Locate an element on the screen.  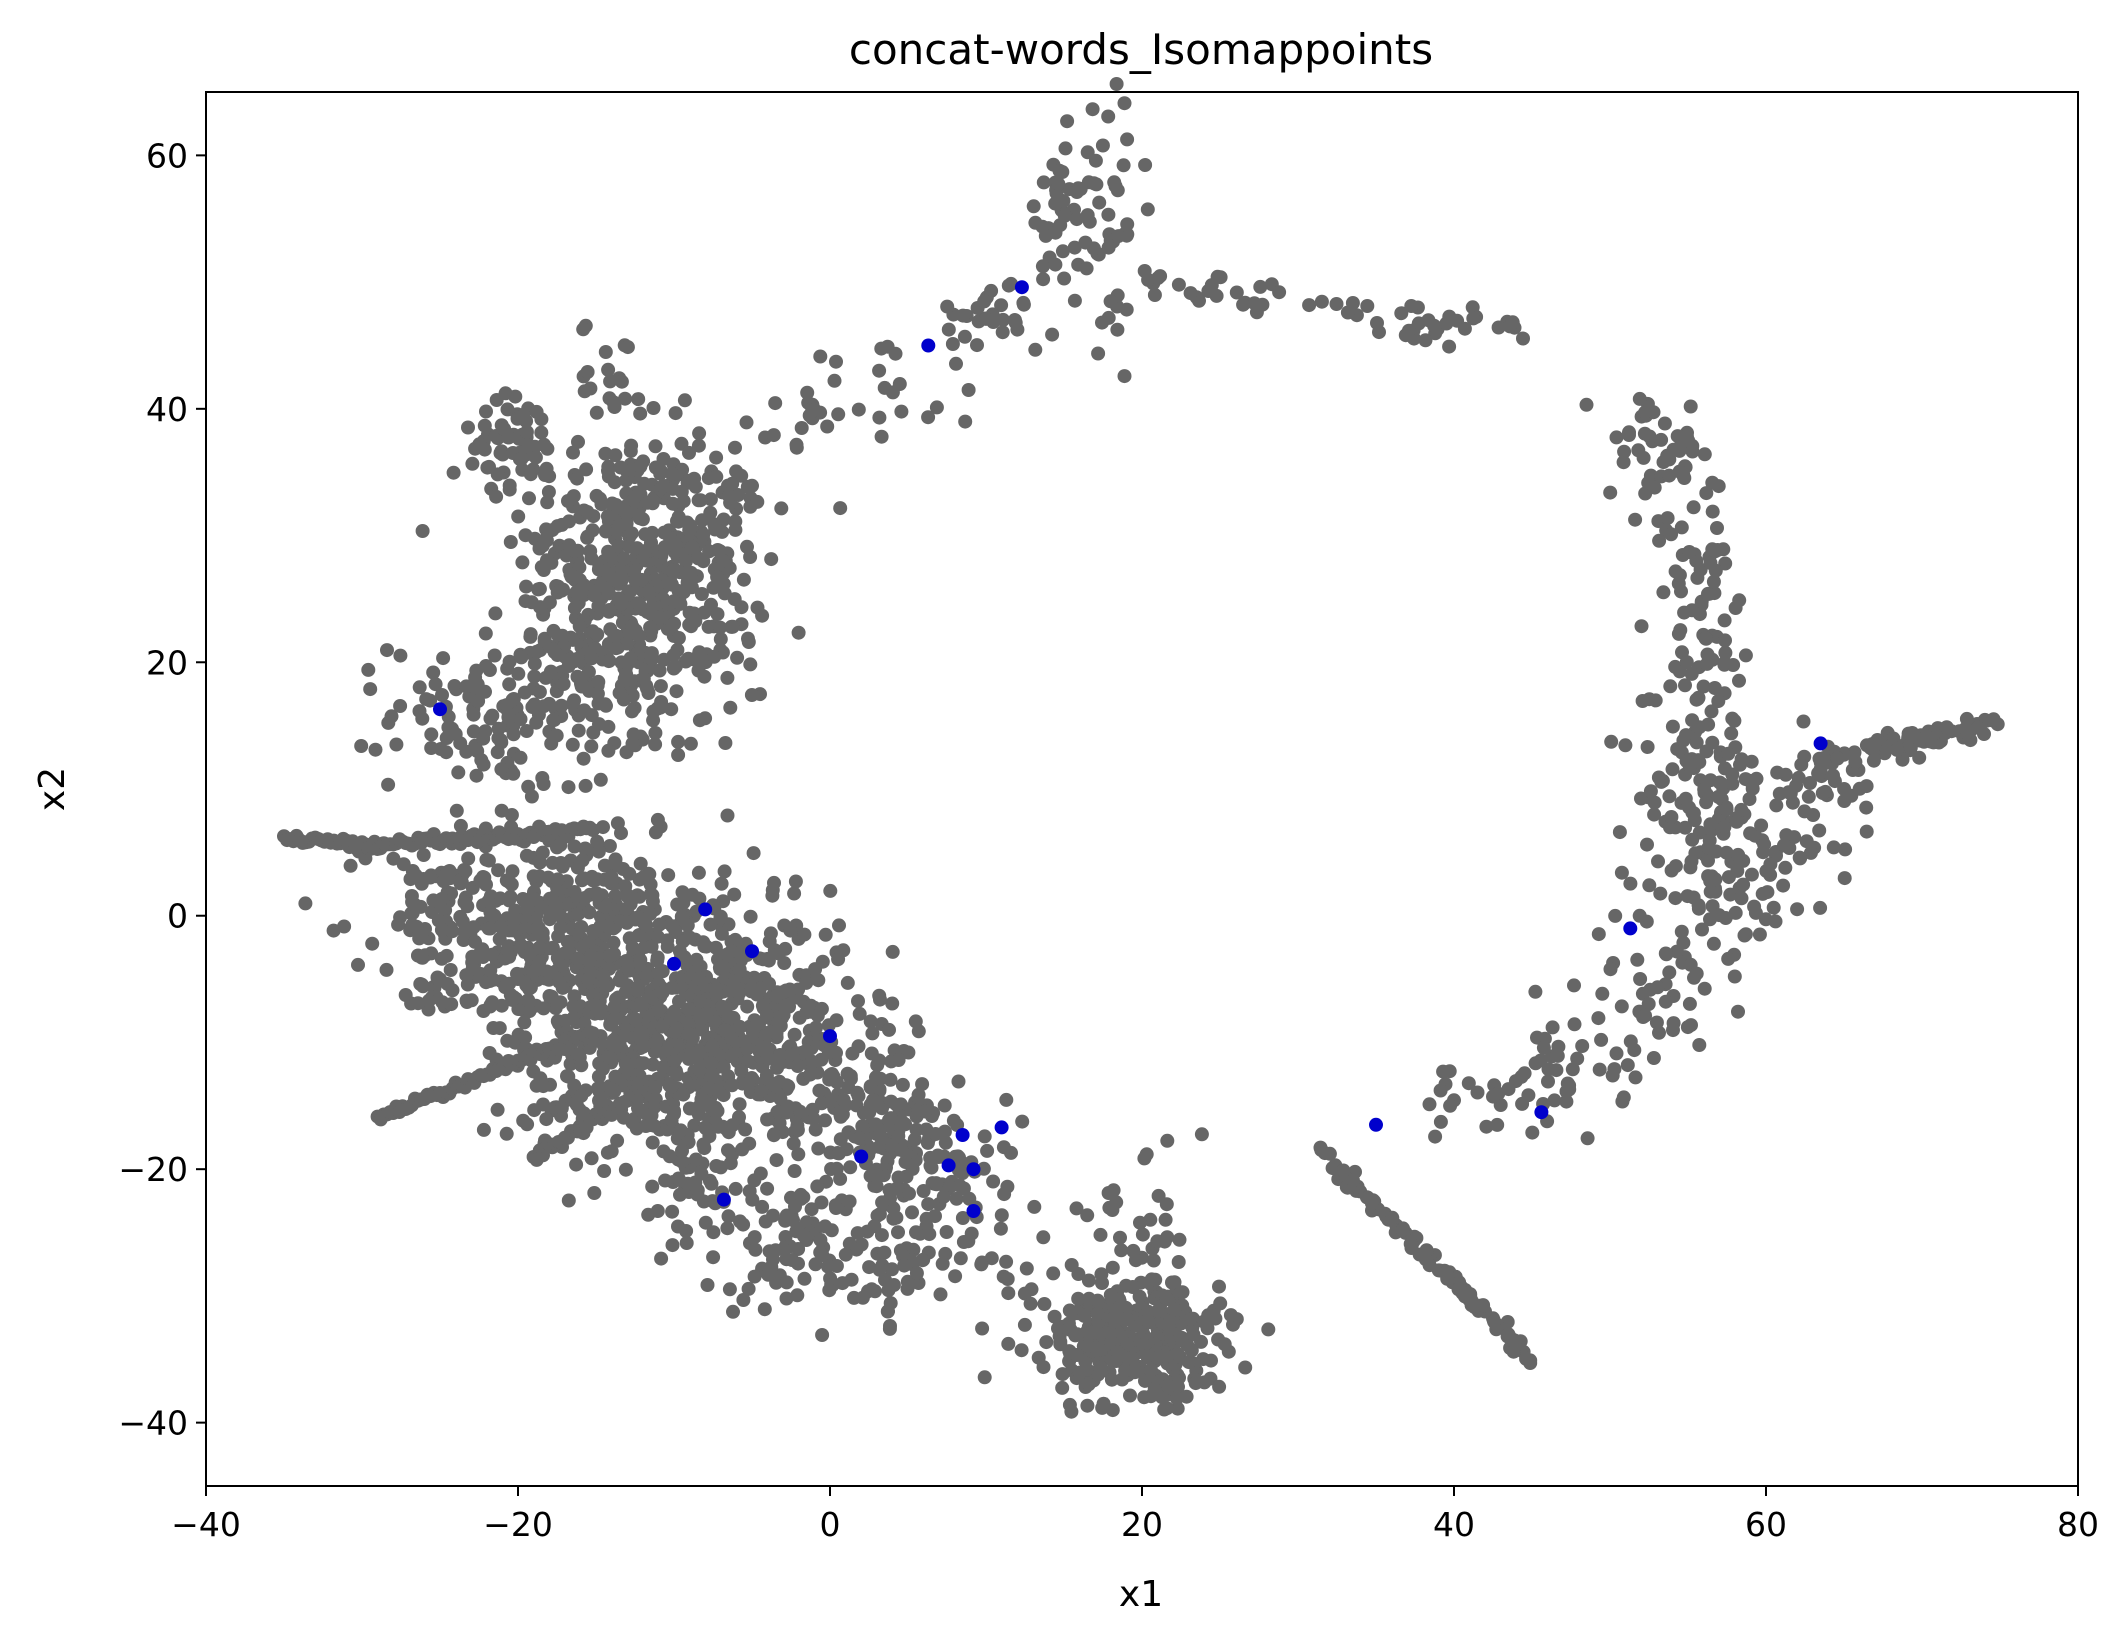
x-axis-ticks: −40 −20 0 20 40 60 80 is located at coordinates (1135, 1515).